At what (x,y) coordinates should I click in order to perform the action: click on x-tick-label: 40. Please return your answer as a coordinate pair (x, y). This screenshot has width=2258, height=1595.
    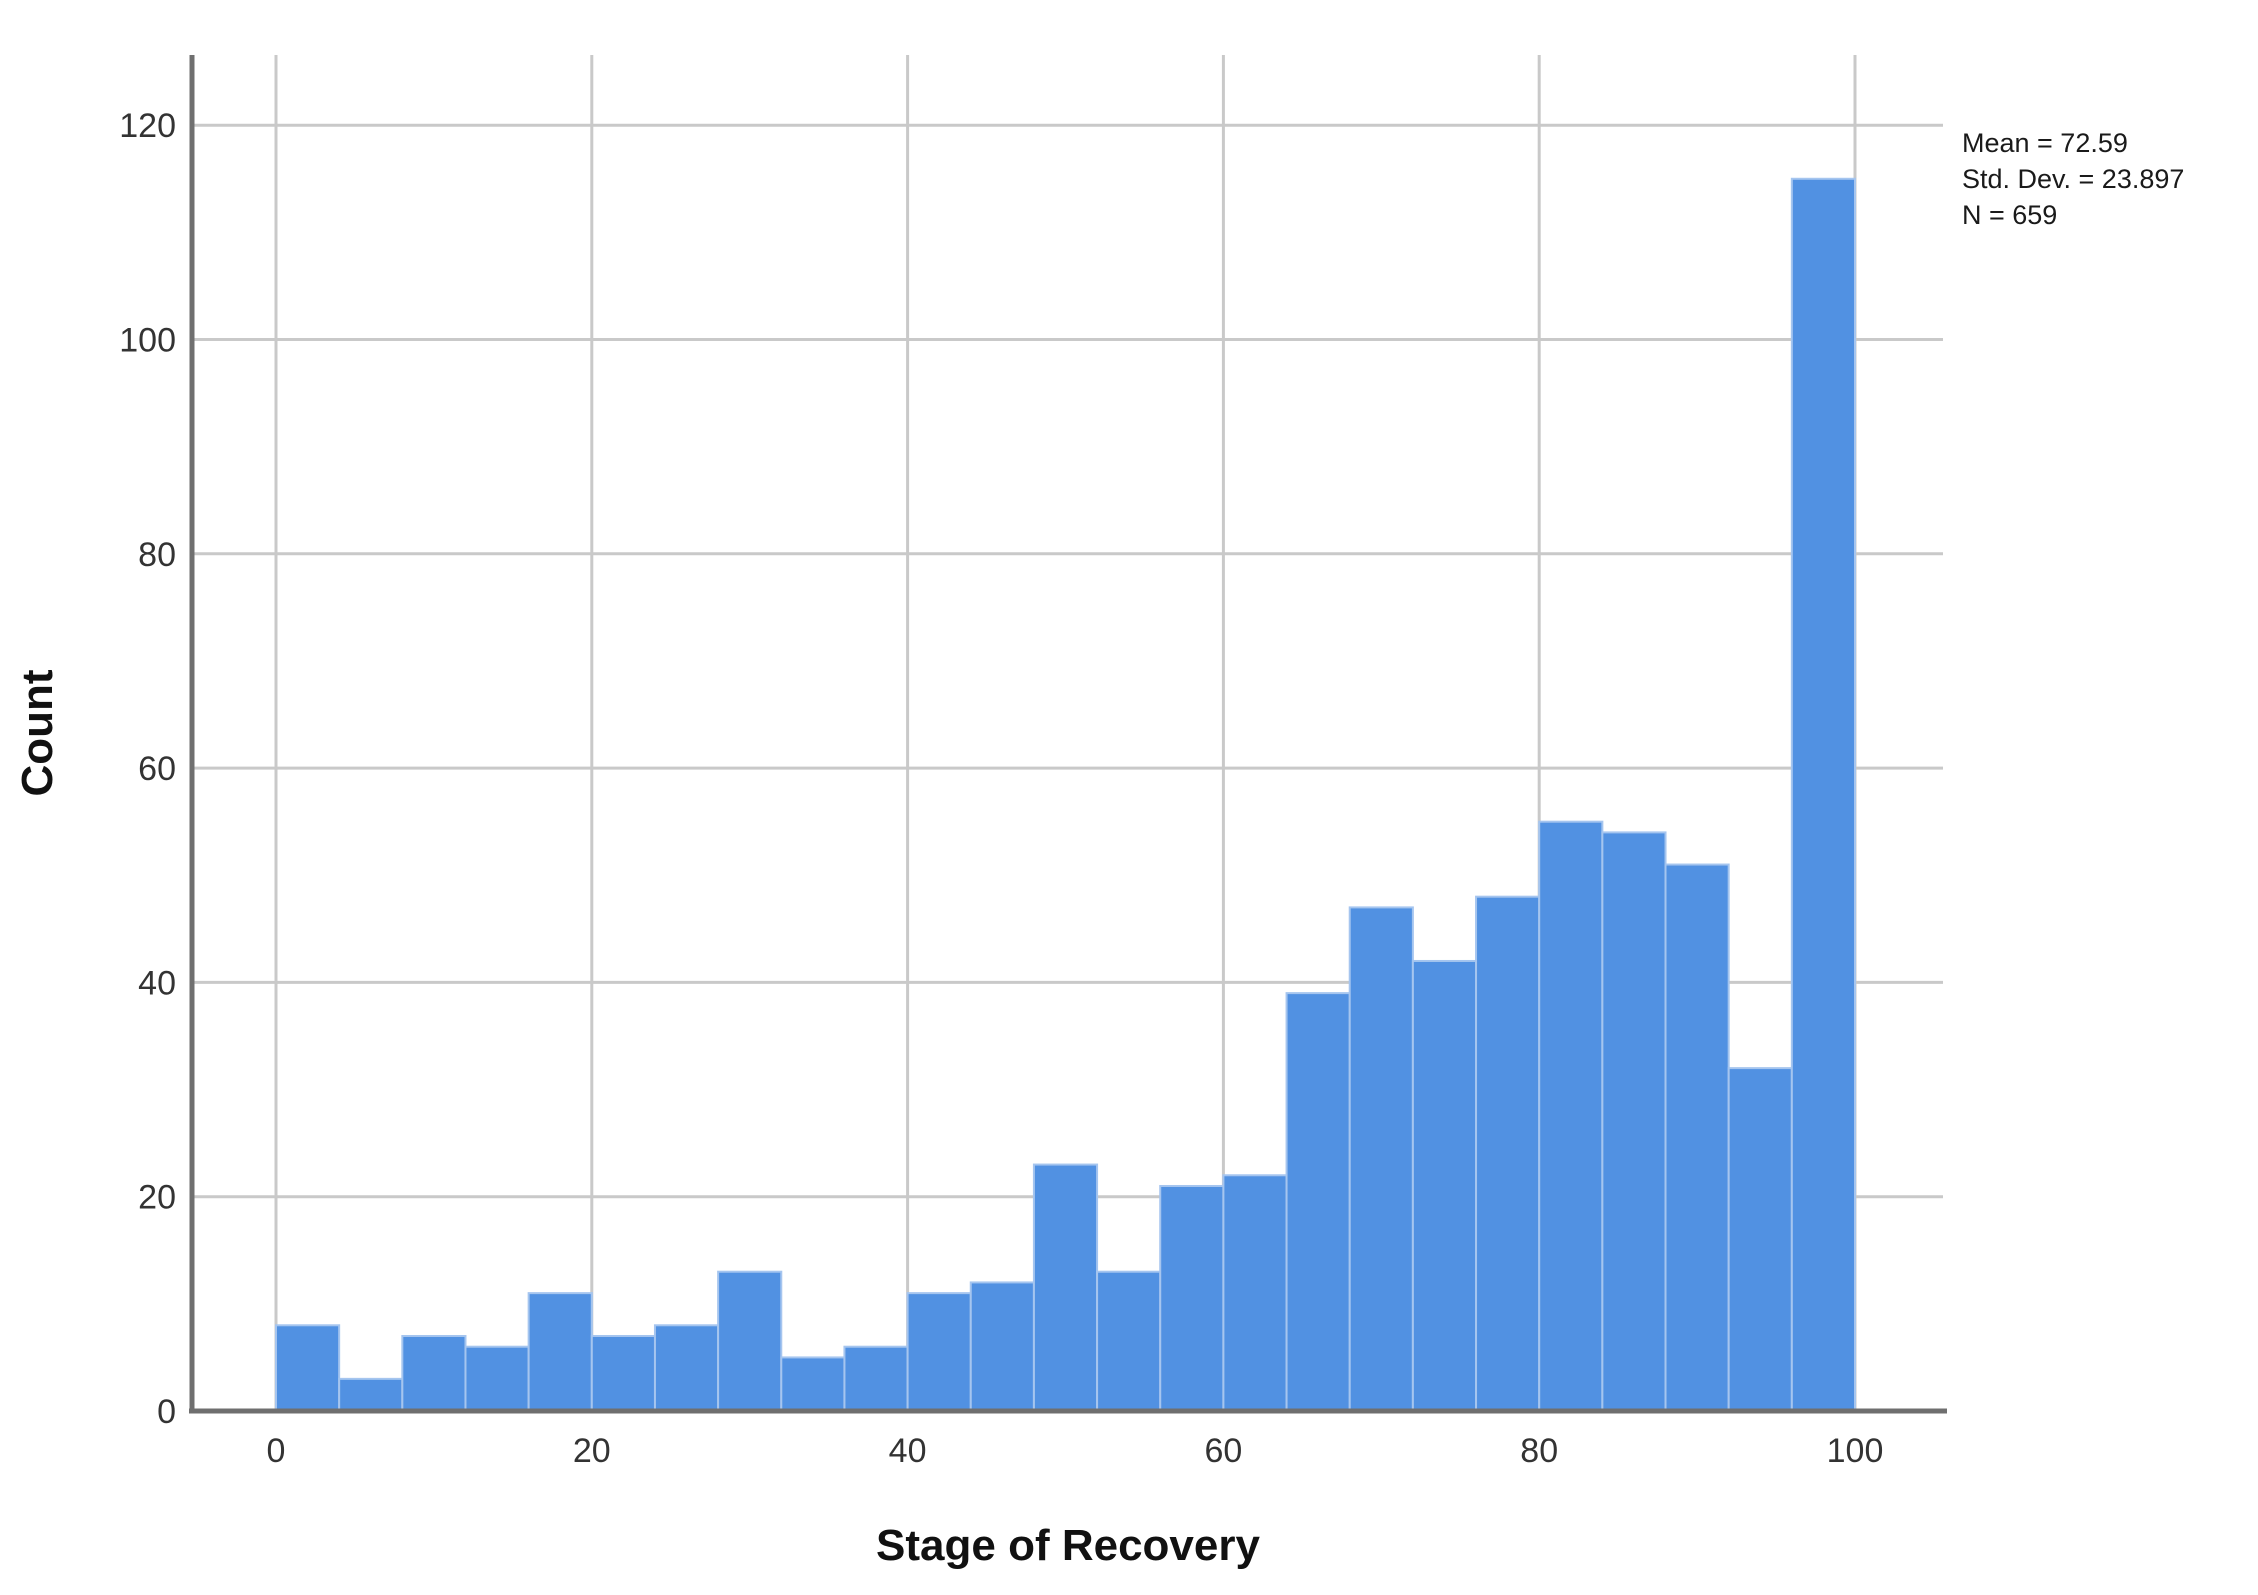
    Looking at the image, I should click on (908, 1451).